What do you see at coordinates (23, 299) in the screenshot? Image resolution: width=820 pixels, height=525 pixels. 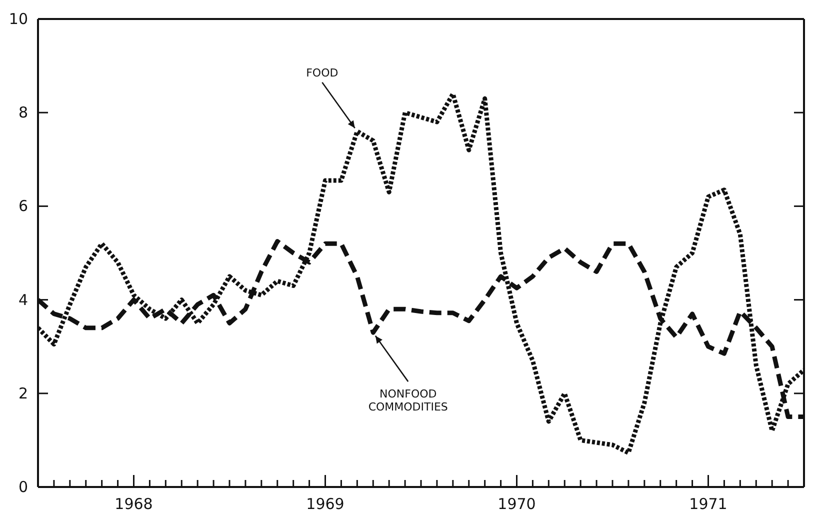 I see `y-tick-label: 4` at bounding box center [23, 299].